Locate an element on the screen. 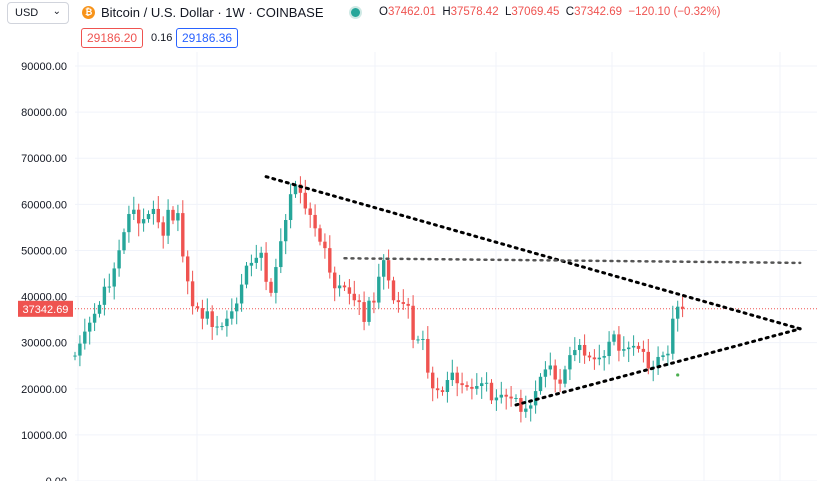 This screenshot has width=817, height=481. y-tick-label: 20000.00 is located at coordinates (44, 390).